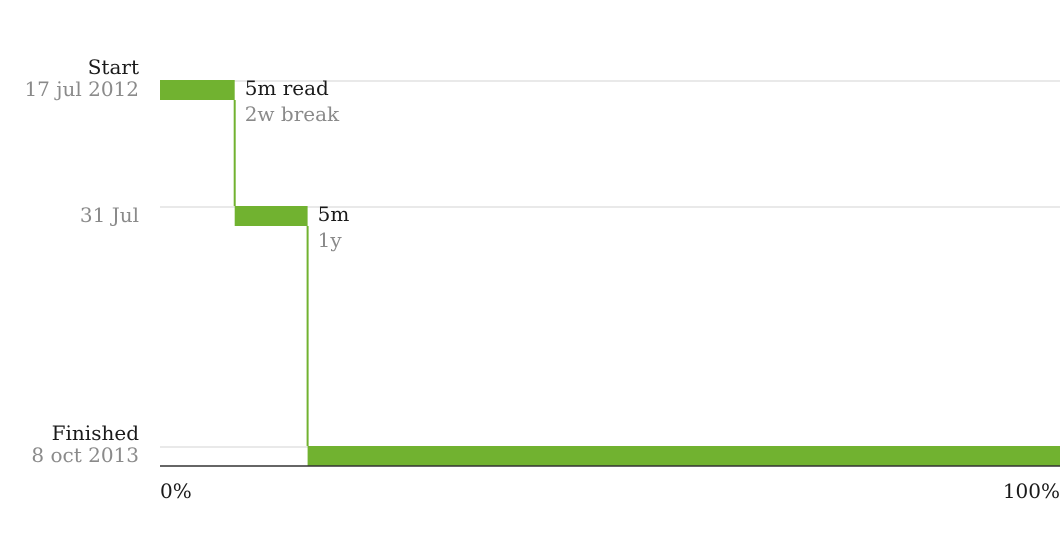 The width and height of the screenshot is (1060, 546). What do you see at coordinates (271, 216) in the screenshot?
I see `bar-segment-mid` at bounding box center [271, 216].